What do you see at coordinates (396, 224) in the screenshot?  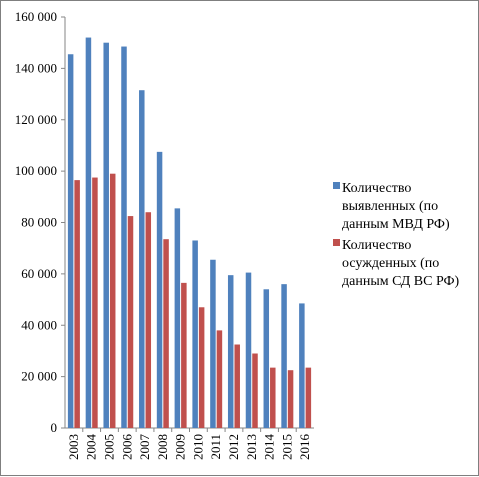 I see `legend-label-1: данным МВД РФ)` at bounding box center [396, 224].